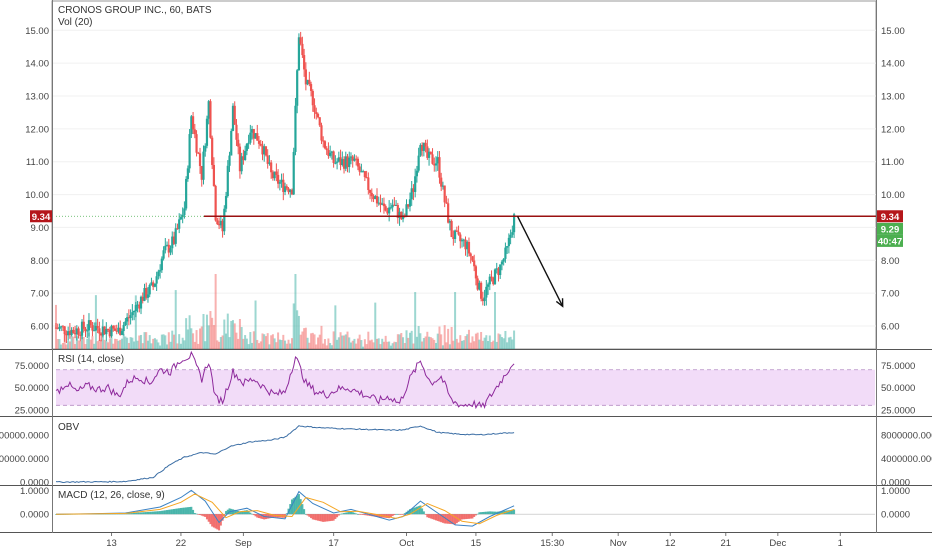 The width and height of the screenshot is (932, 550). What do you see at coordinates (890, 294) in the screenshot?
I see `price-tick-label-right: 7.00` at bounding box center [890, 294].